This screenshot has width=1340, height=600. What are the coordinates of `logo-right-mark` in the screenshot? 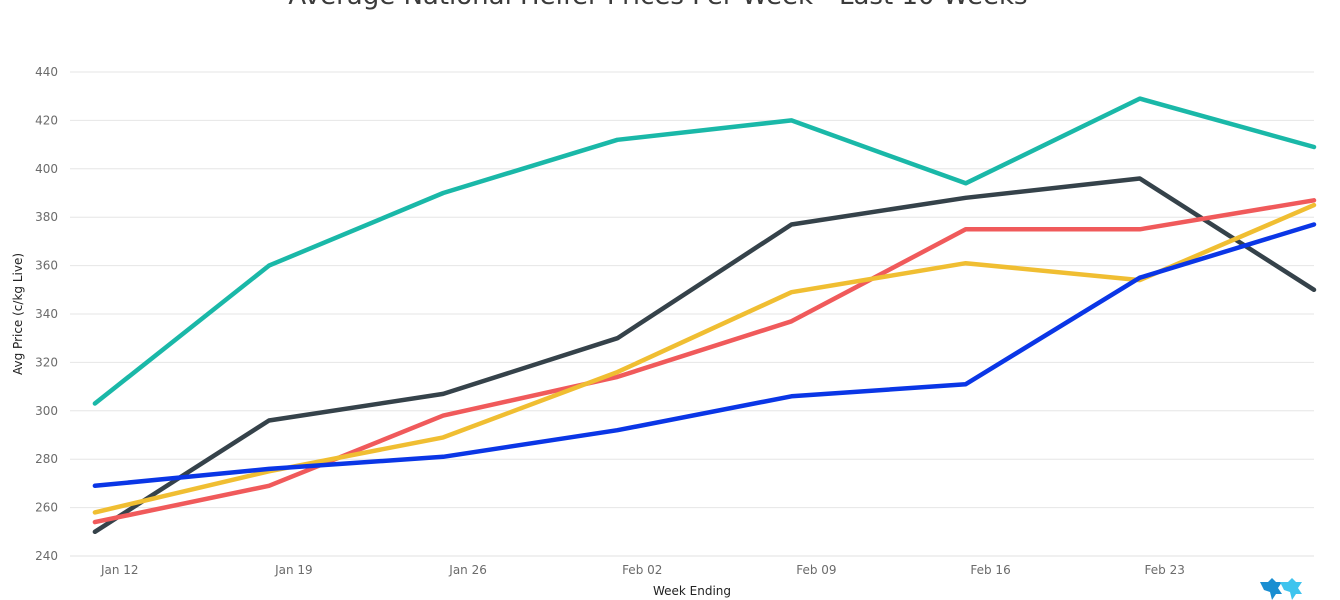 It's located at (1291, 589).